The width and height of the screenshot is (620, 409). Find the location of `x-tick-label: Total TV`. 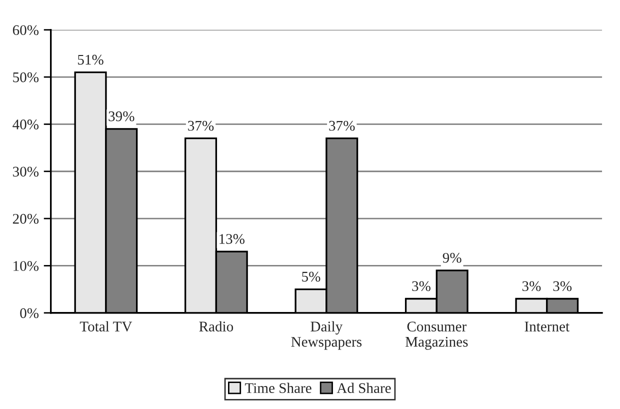

x-tick-label: Total TV is located at coordinates (106, 326).